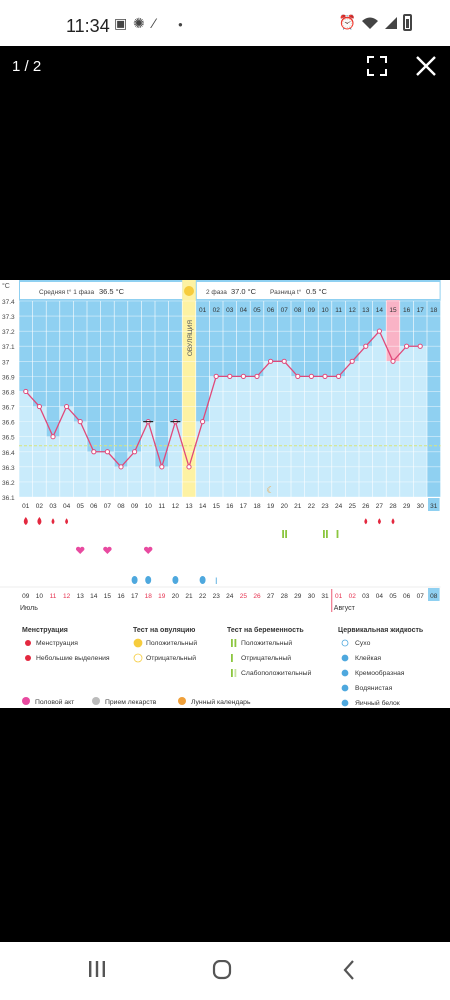  I want to click on cycle-day-label: 31, so click(434, 506).